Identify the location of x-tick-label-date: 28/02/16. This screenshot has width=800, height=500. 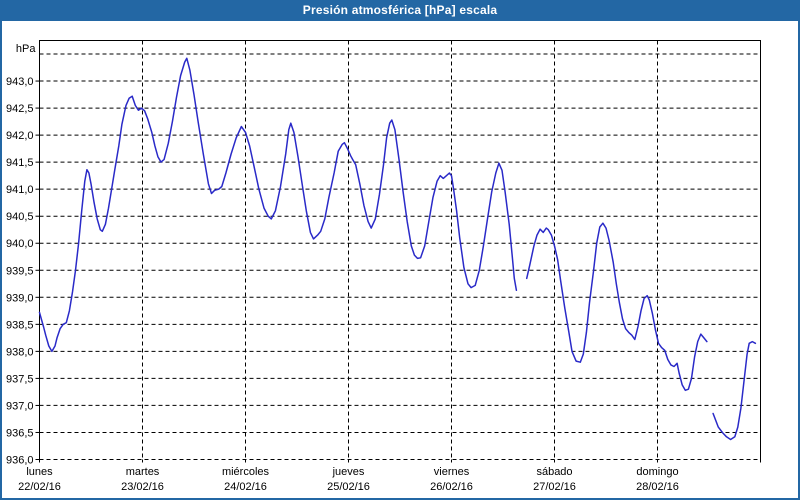
(657, 487).